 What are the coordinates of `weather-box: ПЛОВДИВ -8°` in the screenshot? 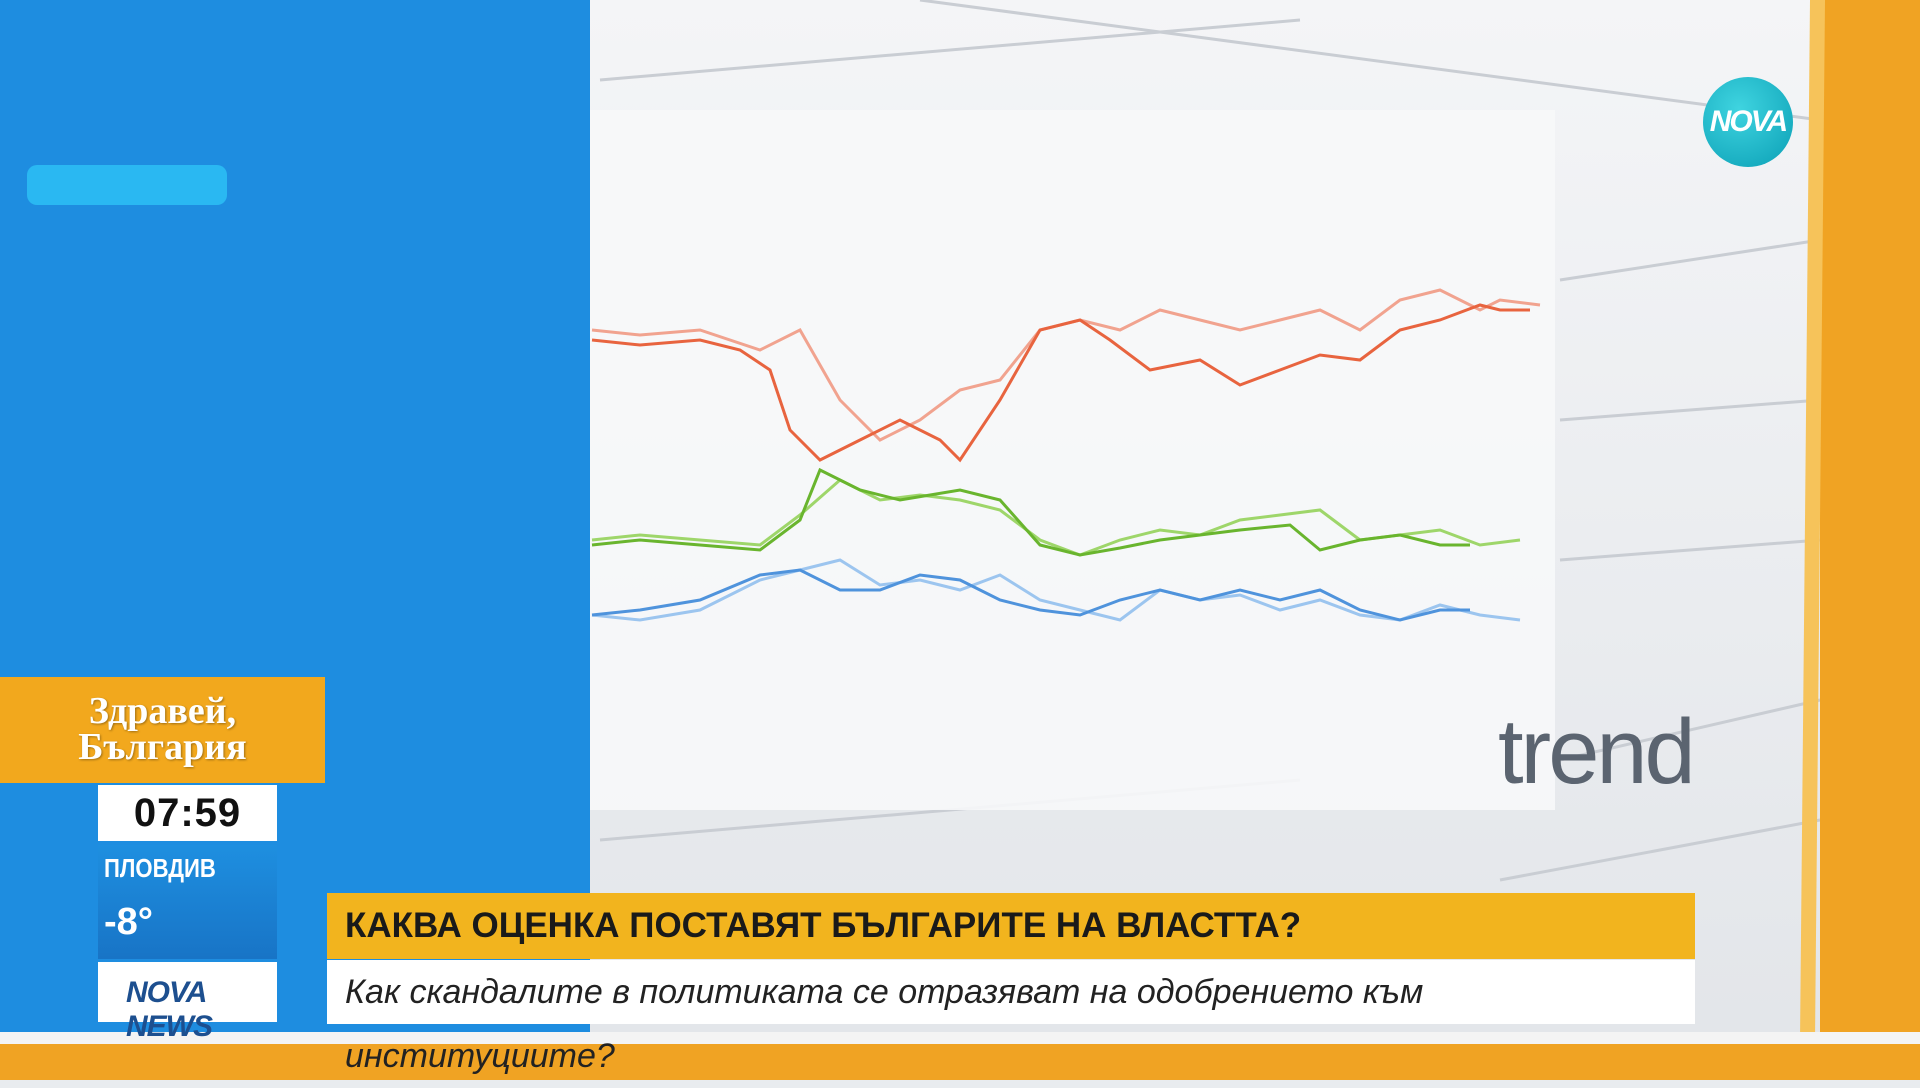 It's located at (187, 902).